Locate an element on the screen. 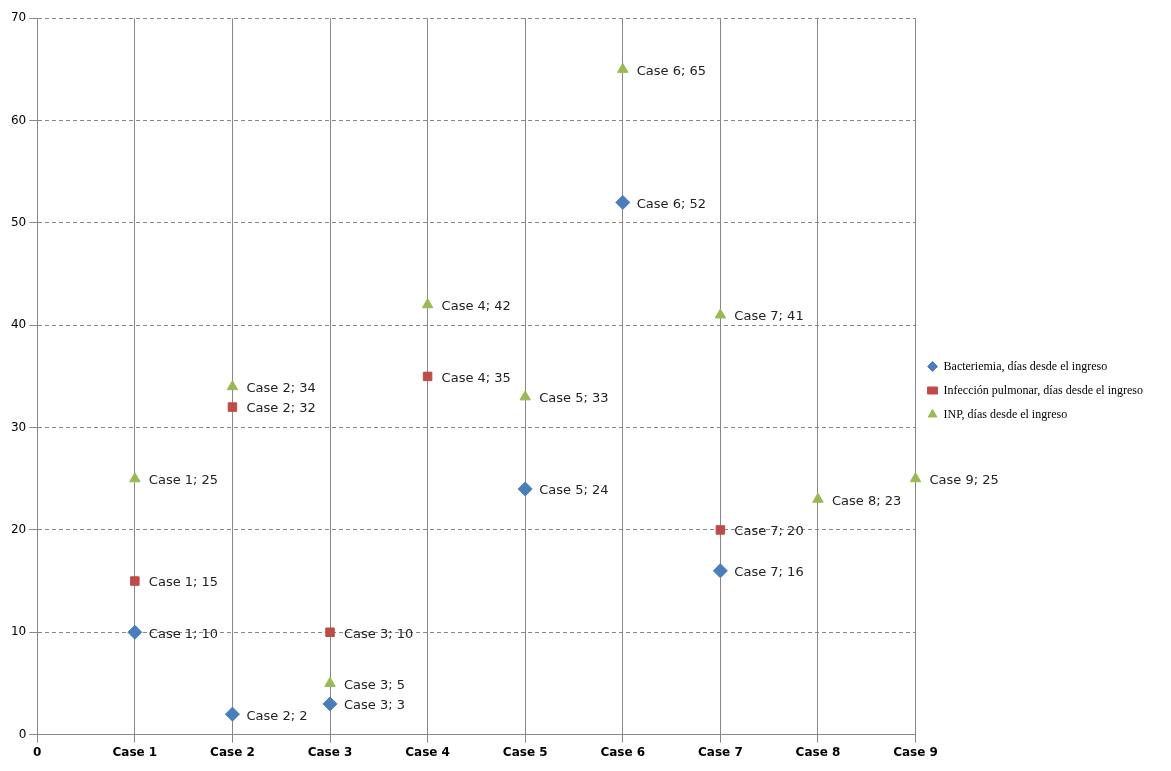 Image resolution: width=1171 pixels, height=771 pixels. data-label: Case 6; 52 is located at coordinates (671, 203).